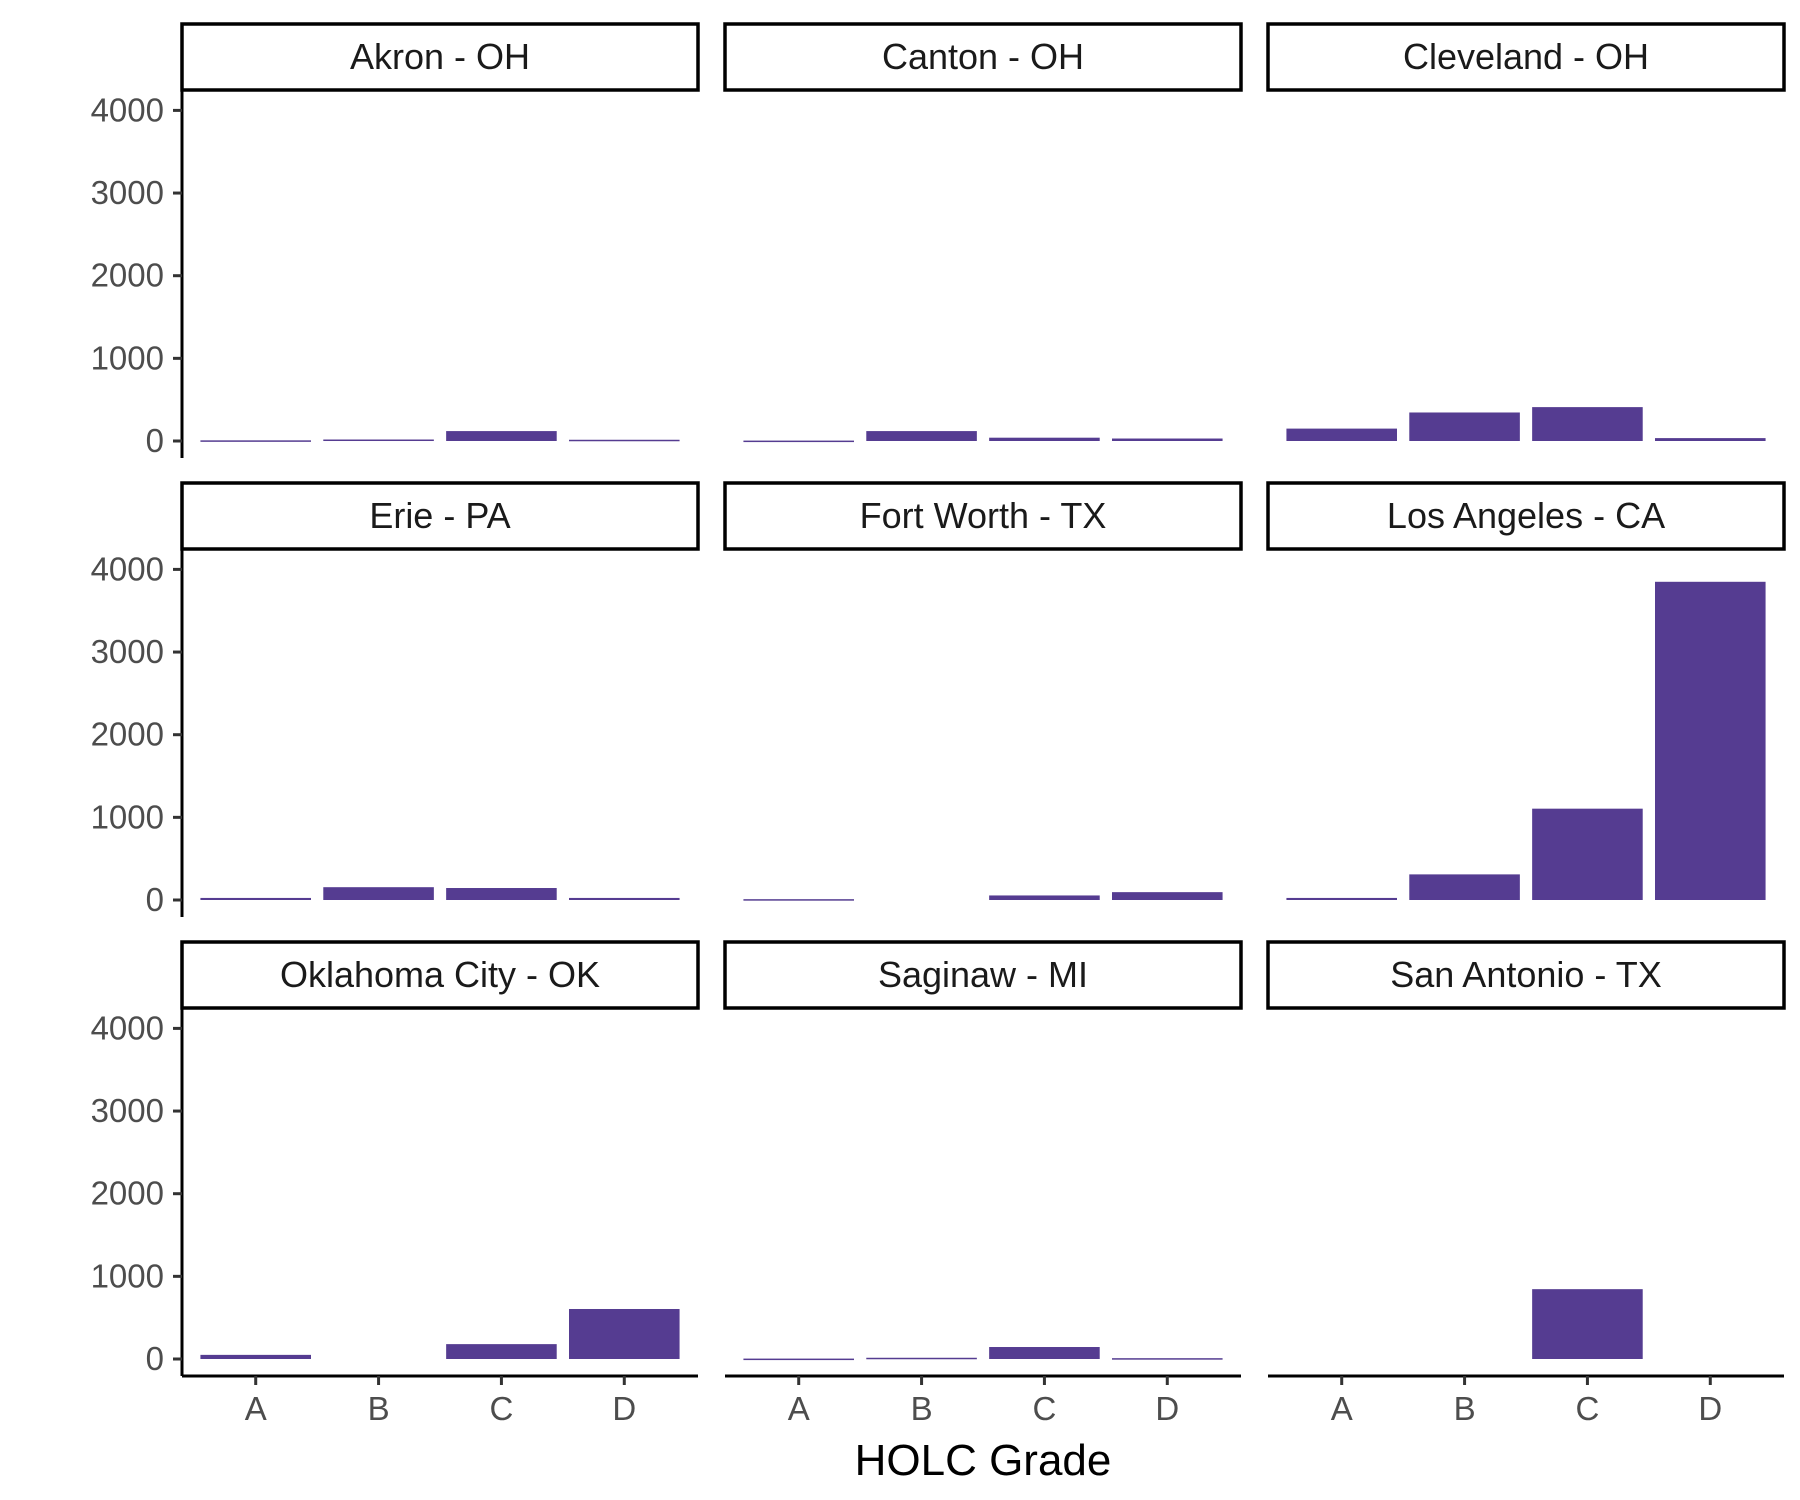  I want to click on facet-title: Oklahoma City - OK, so click(440, 974).